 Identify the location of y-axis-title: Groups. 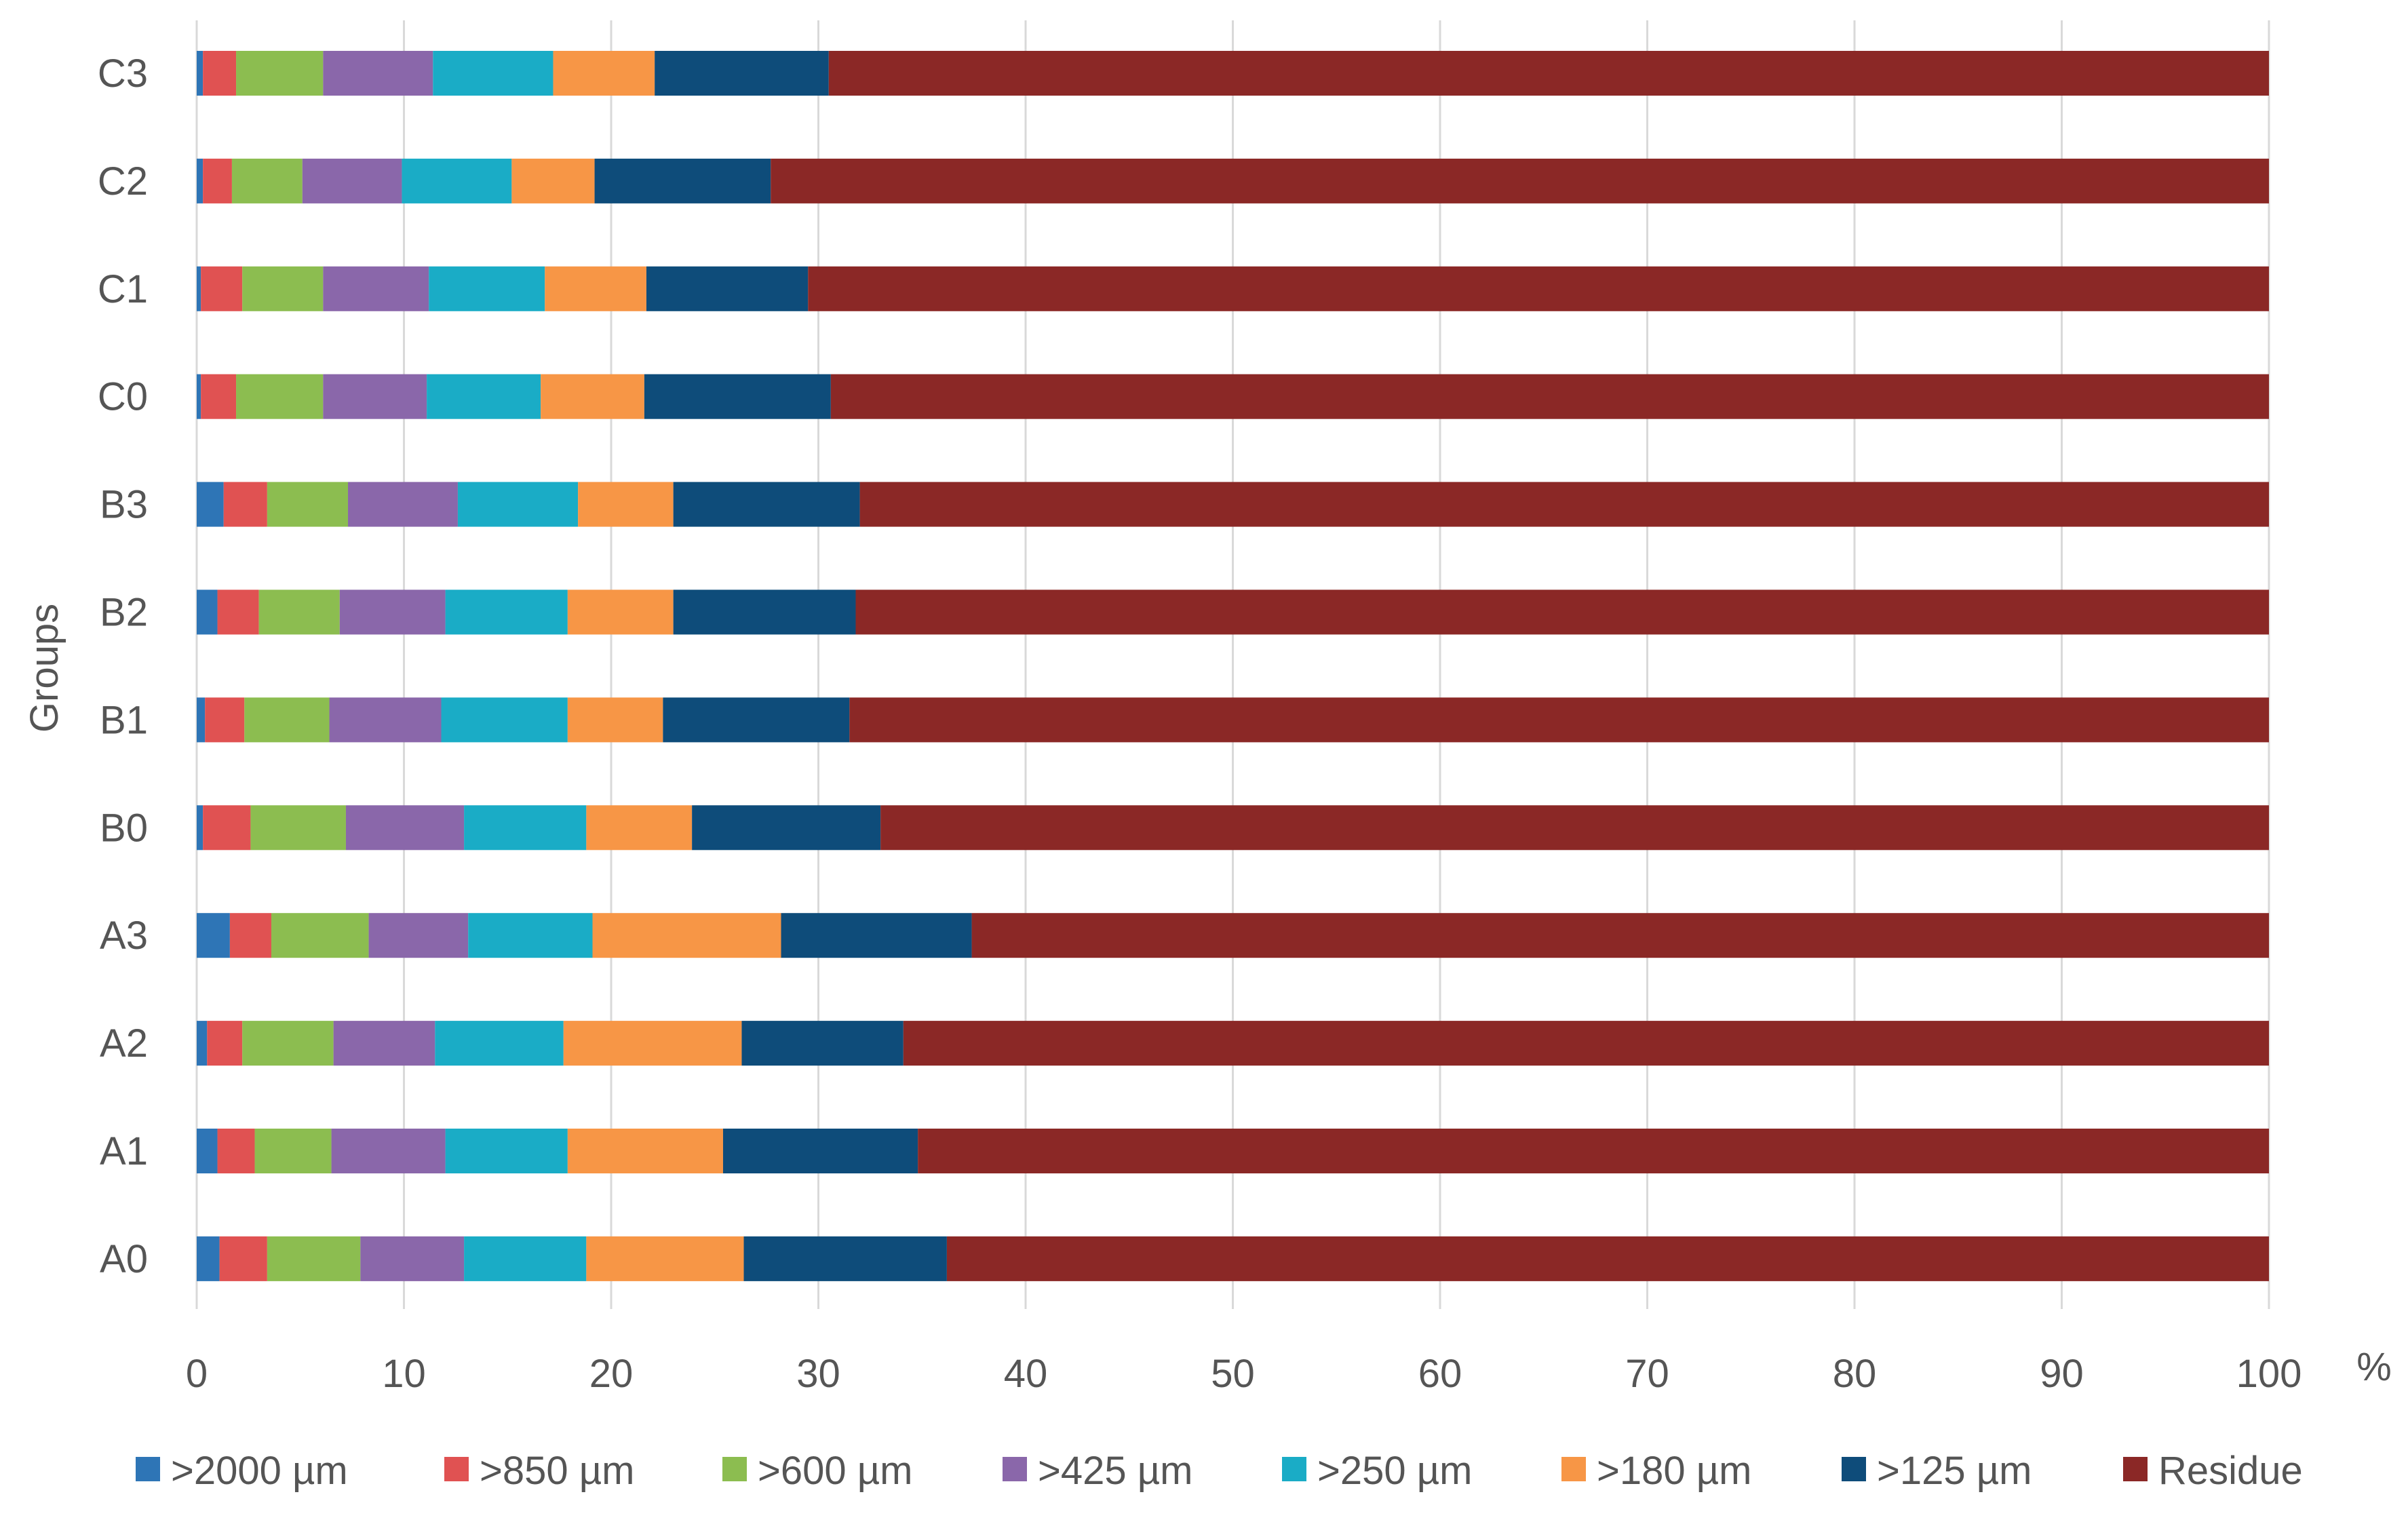
(44, 668).